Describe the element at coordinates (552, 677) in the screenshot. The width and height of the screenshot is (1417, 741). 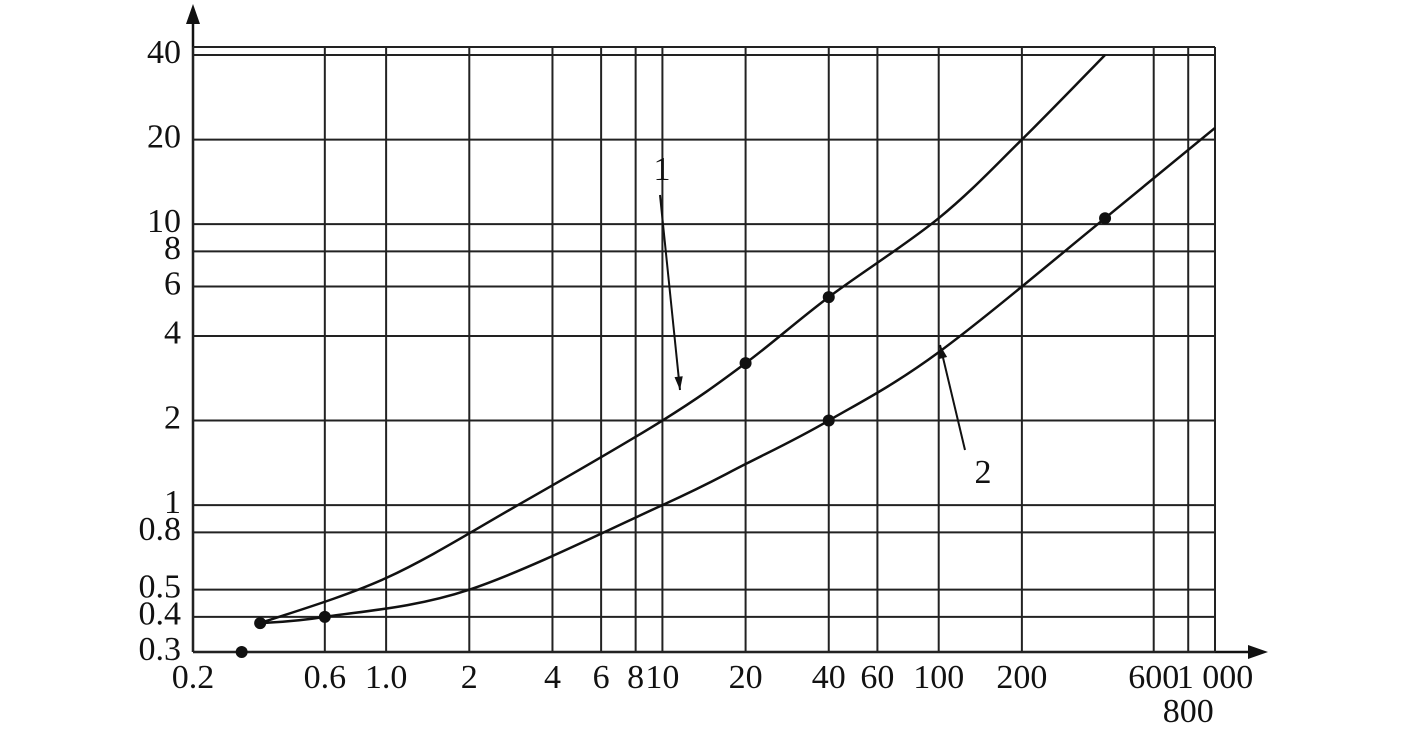
I see `x-tick-label: 4` at that location.